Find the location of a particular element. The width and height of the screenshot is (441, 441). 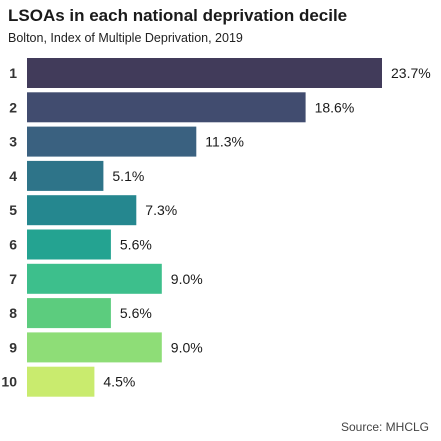

category-label: 10 is located at coordinates (9, 382).